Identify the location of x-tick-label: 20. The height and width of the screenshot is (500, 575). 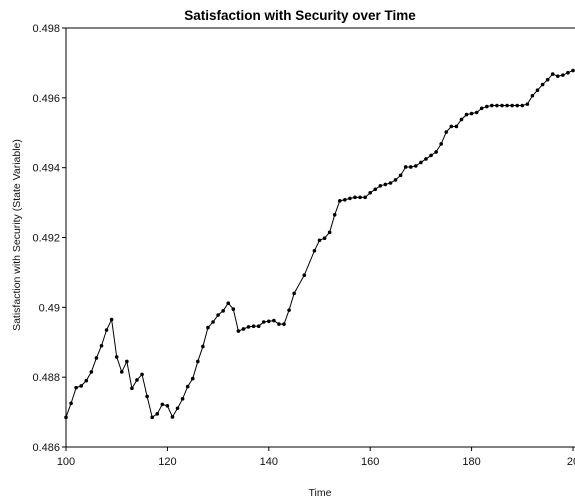
(571, 462).